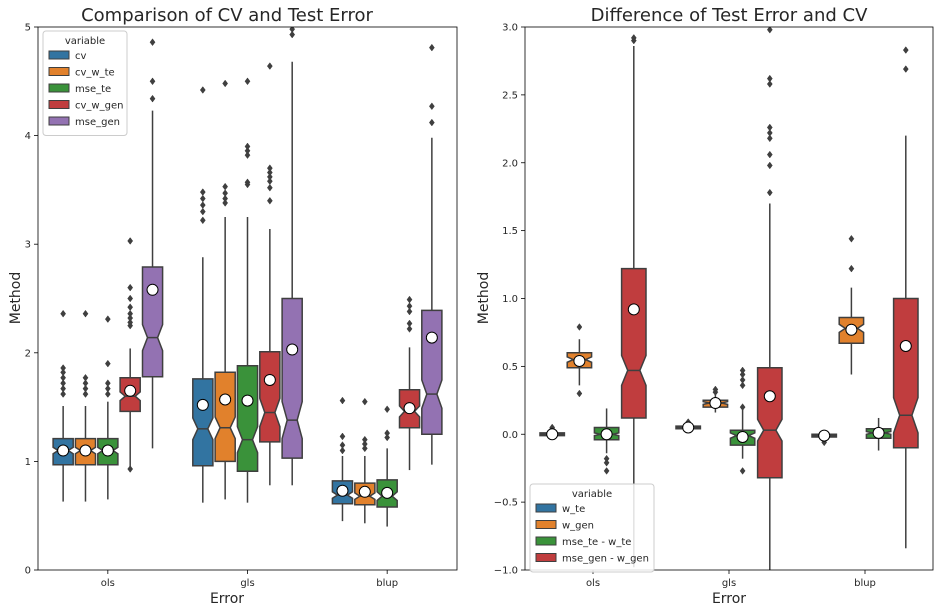 The image size is (938, 616). I want to click on box-mse-gen-ols, so click(152, 243).